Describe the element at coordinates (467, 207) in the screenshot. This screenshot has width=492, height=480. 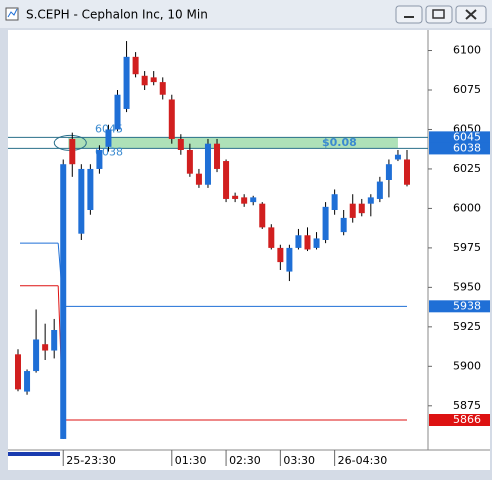
I see `y-tick-label: 6000` at that location.